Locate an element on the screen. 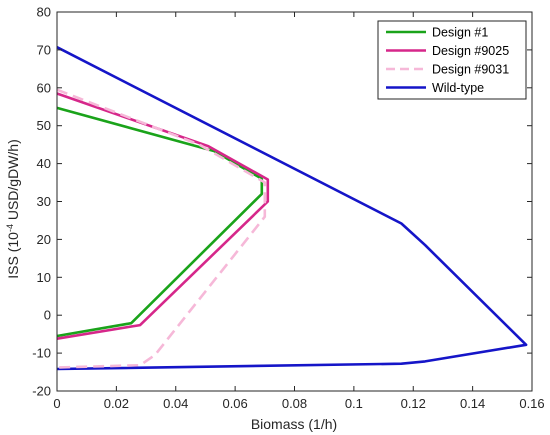 The height and width of the screenshot is (435, 550). x-axis-label: Biomass (1/h) is located at coordinates (294, 424).